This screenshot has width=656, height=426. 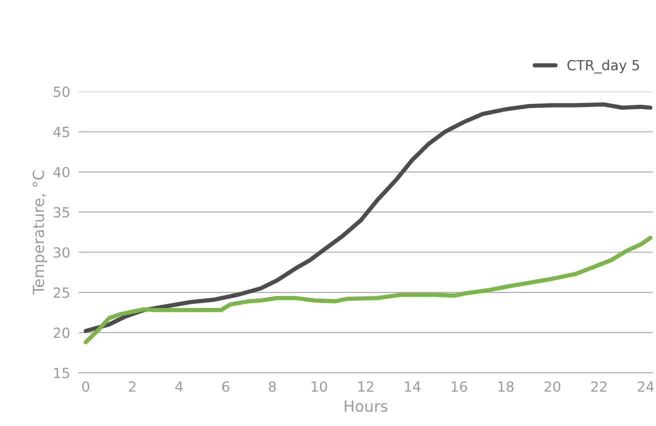 What do you see at coordinates (412, 387) in the screenshot?
I see `x-tick-label: 14` at bounding box center [412, 387].